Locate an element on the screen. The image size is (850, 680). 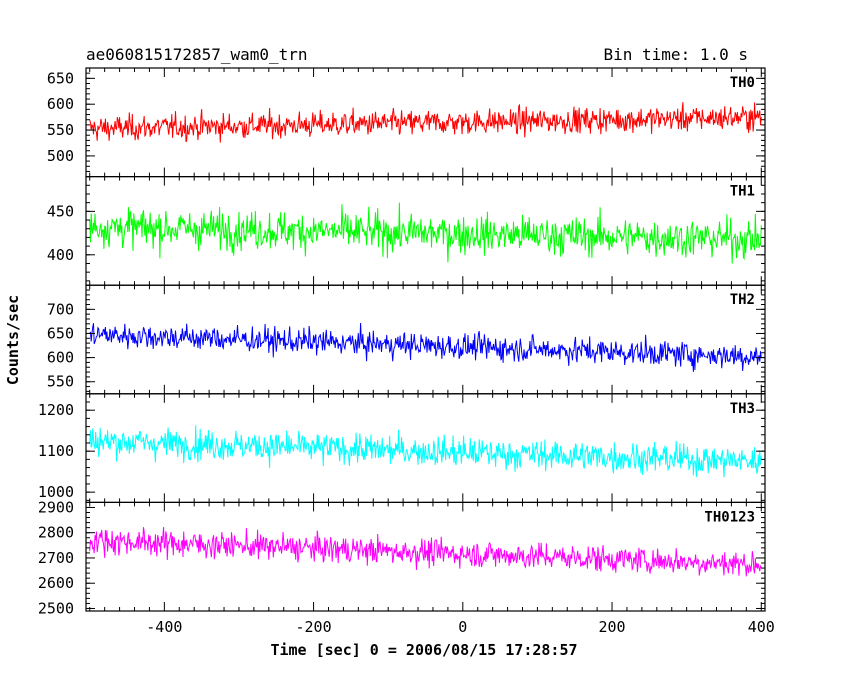
y-tick-label: 450 is located at coordinates (60, 211).